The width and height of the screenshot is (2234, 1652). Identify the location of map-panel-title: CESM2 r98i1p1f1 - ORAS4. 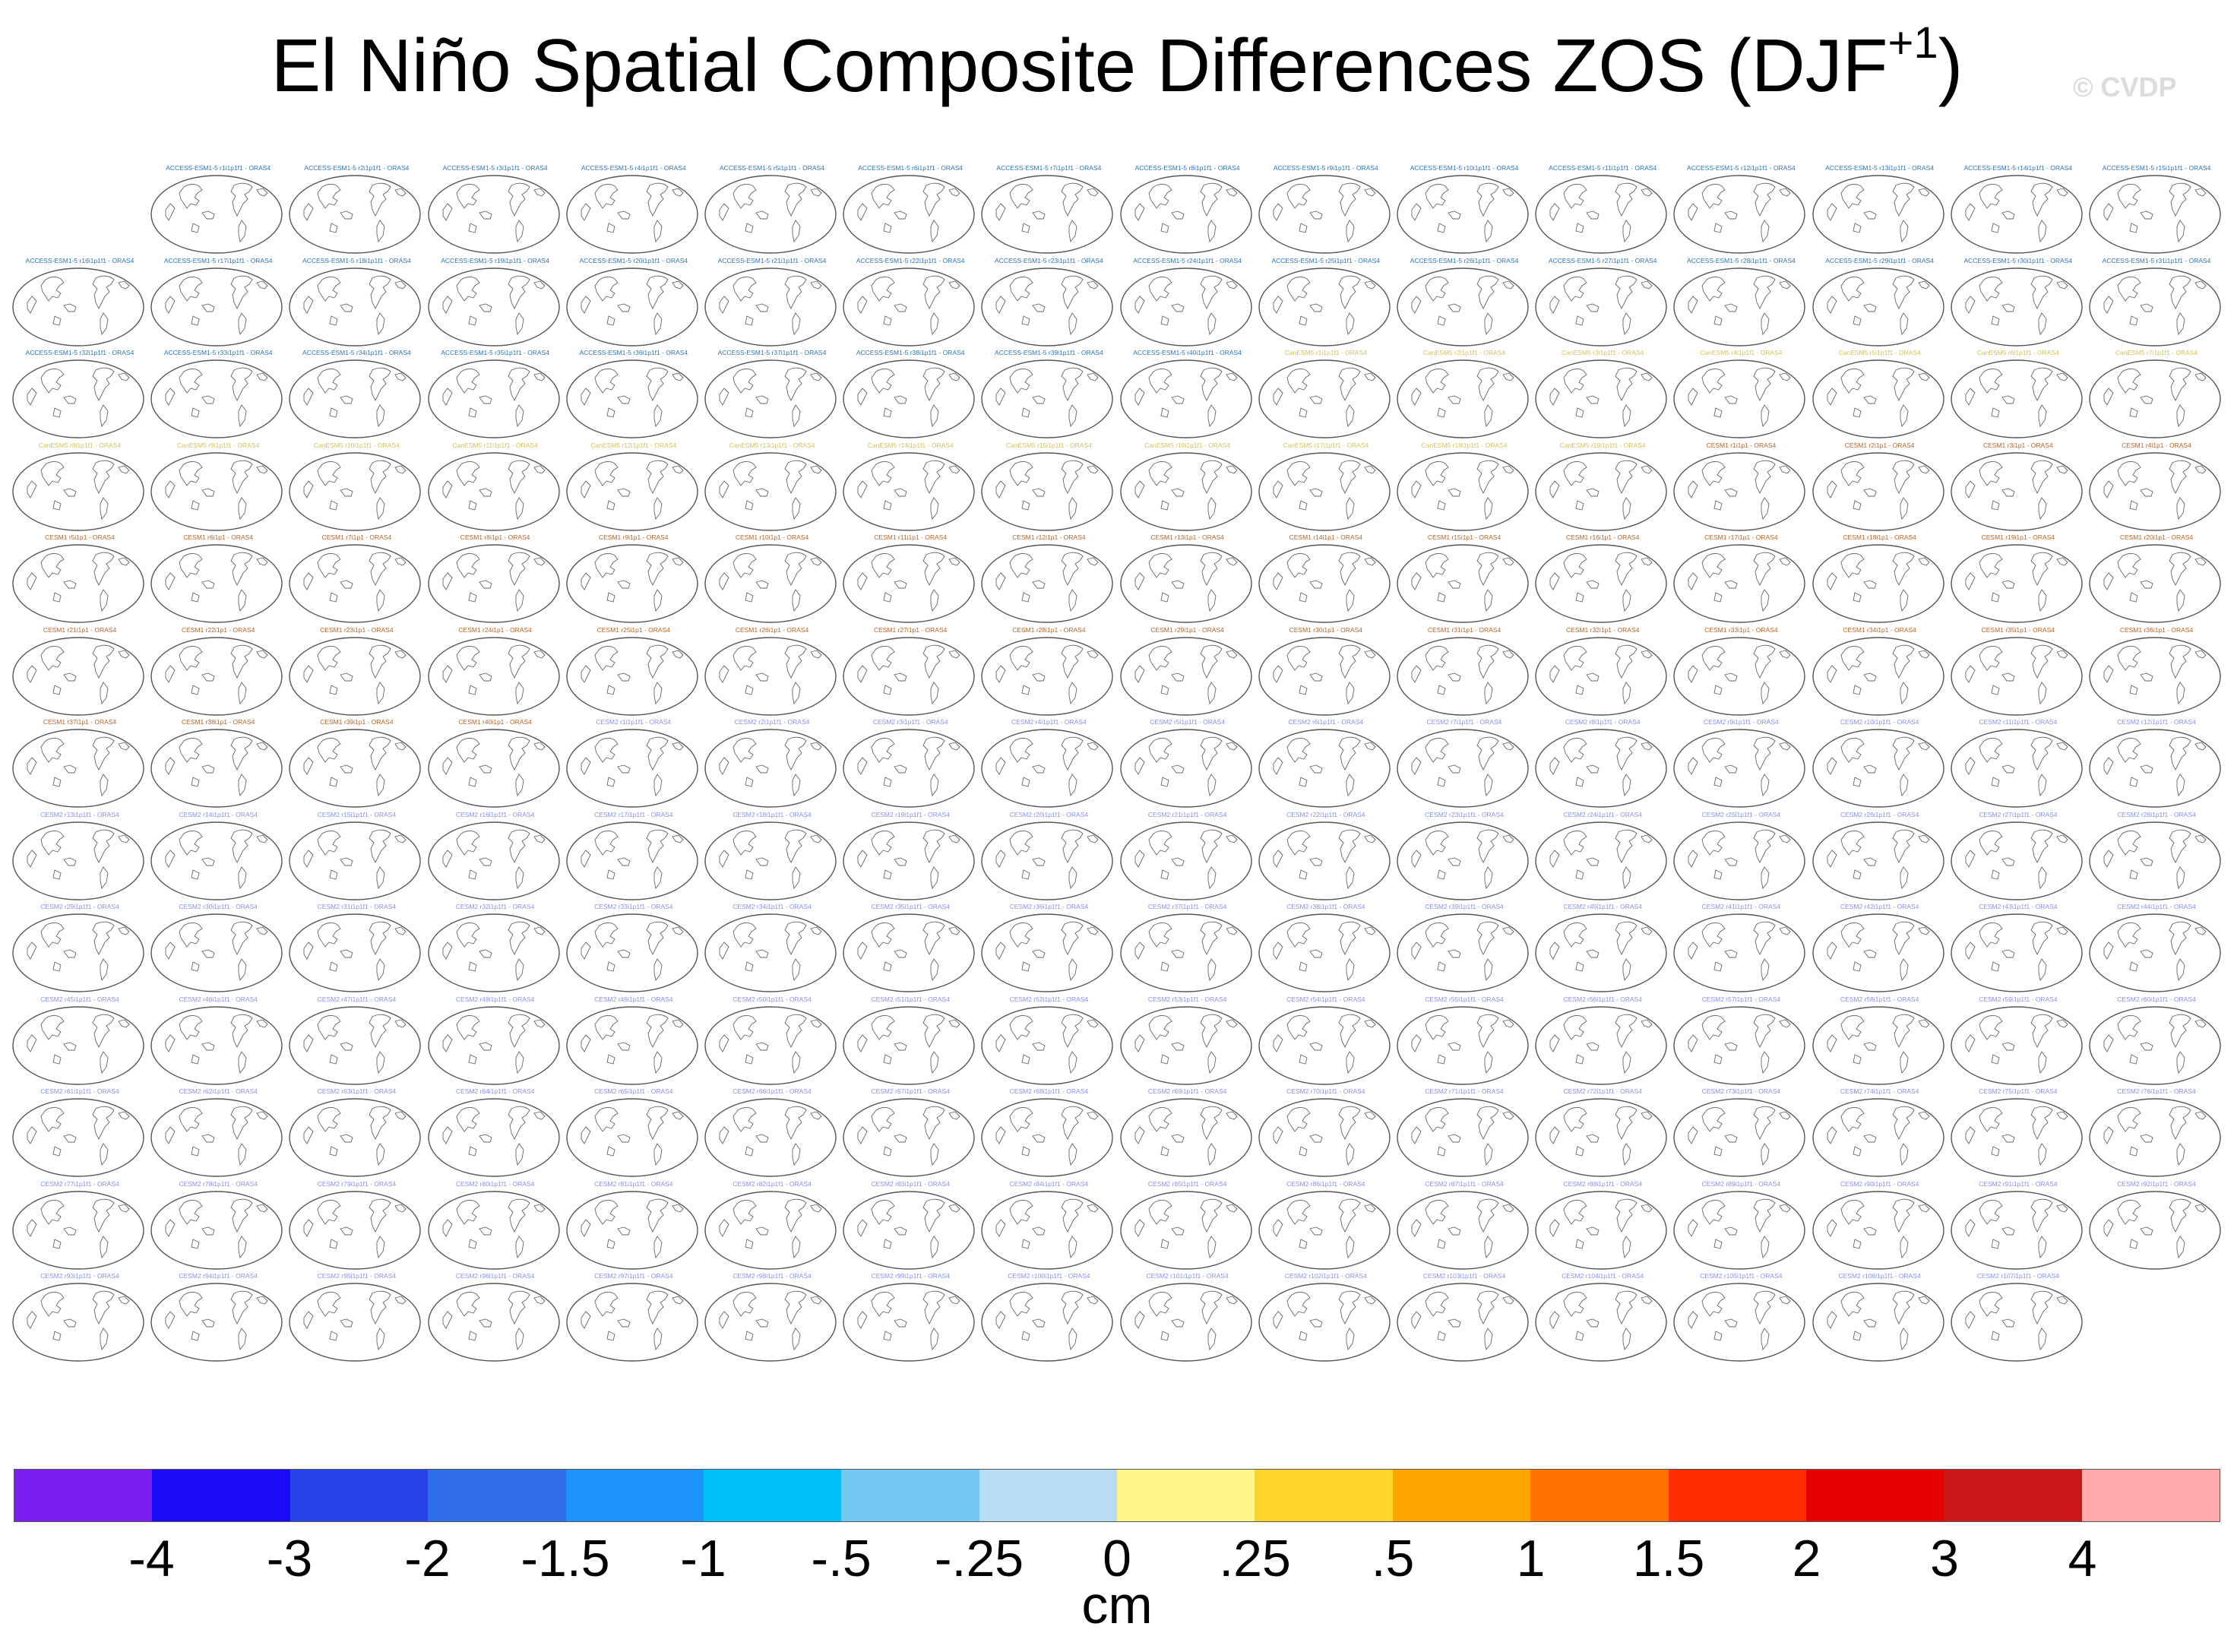
(772, 1276).